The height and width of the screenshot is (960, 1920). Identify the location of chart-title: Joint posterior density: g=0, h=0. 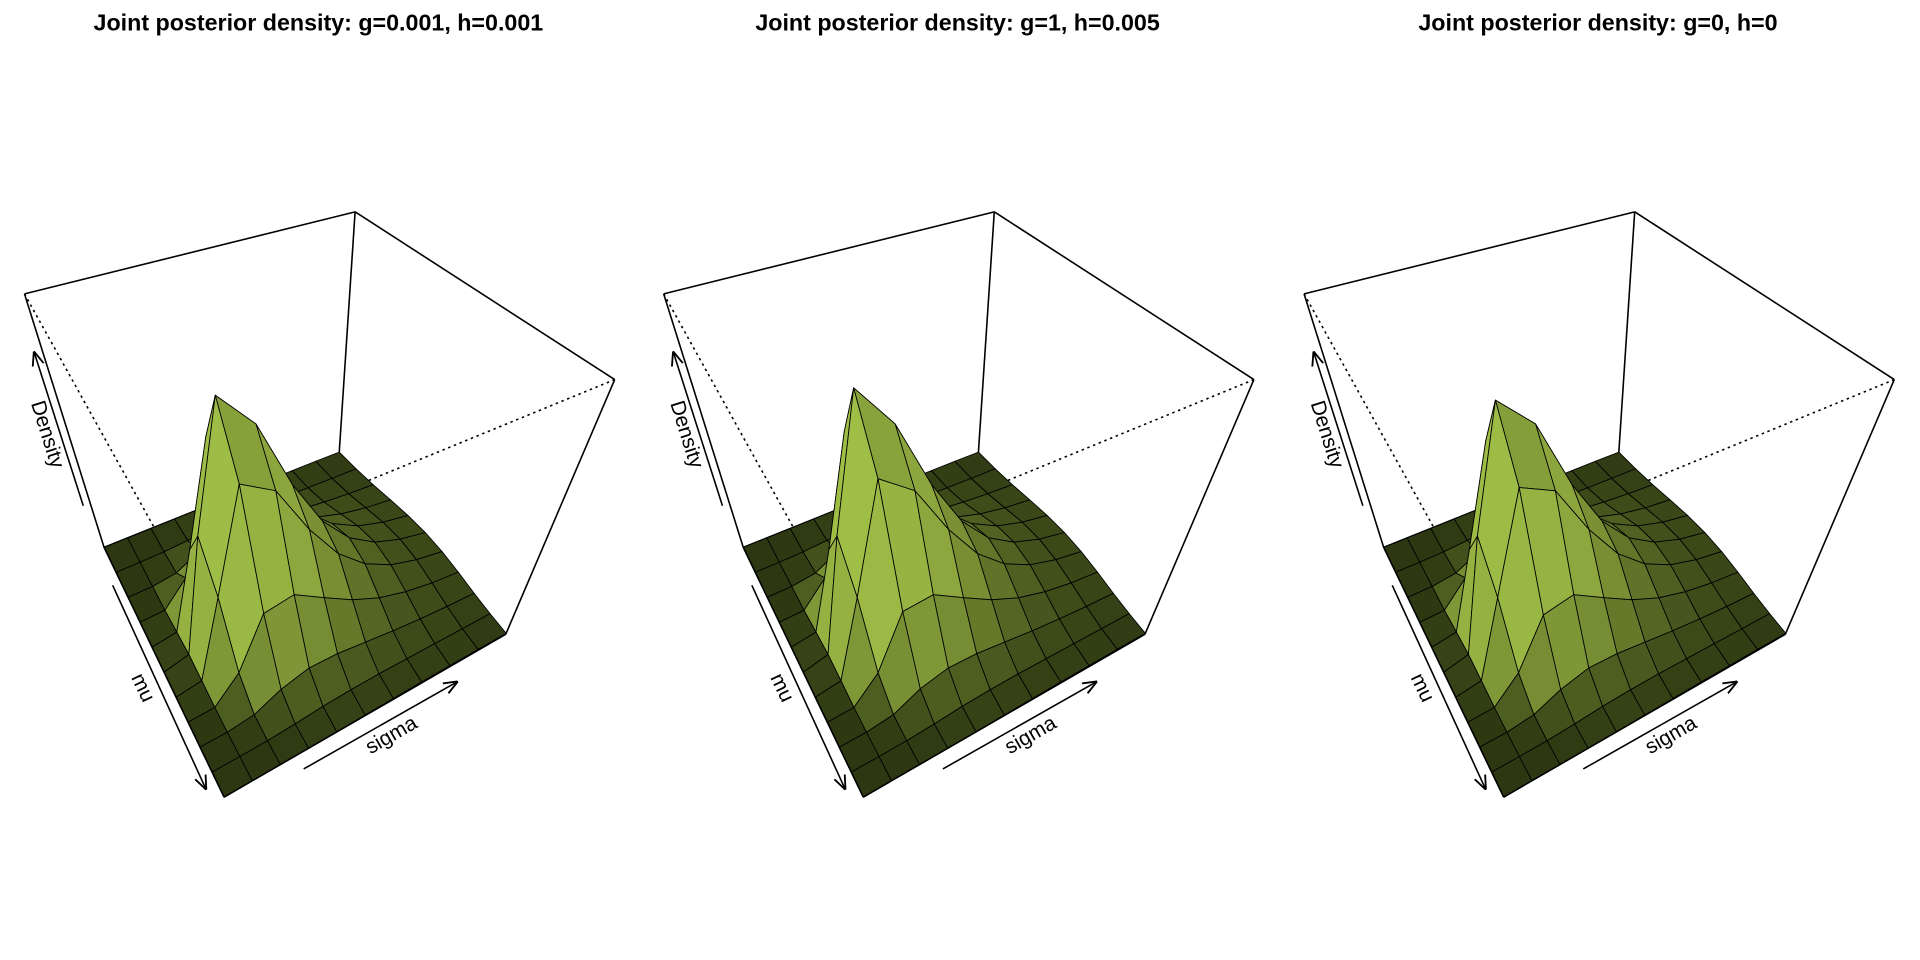
(1597, 23).